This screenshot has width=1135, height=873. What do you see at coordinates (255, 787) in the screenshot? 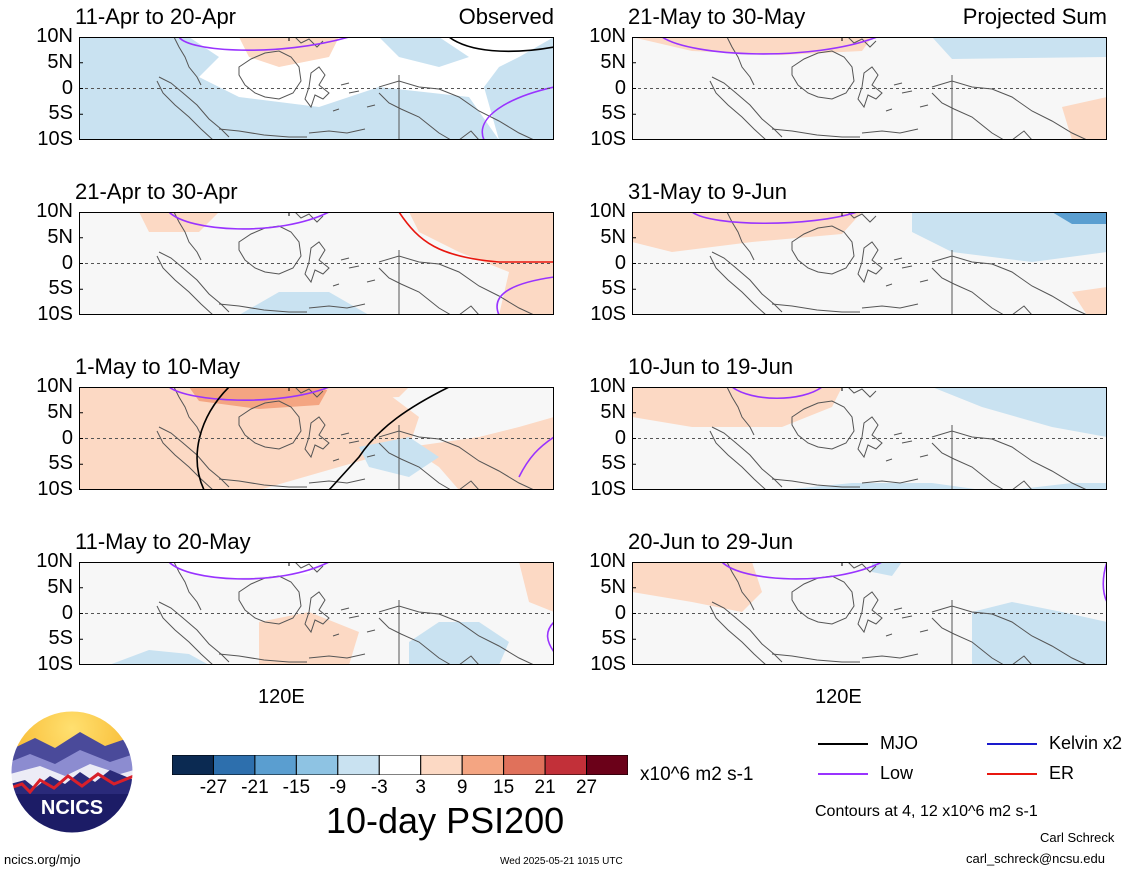
I see `colorbar-tick: -21` at bounding box center [255, 787].